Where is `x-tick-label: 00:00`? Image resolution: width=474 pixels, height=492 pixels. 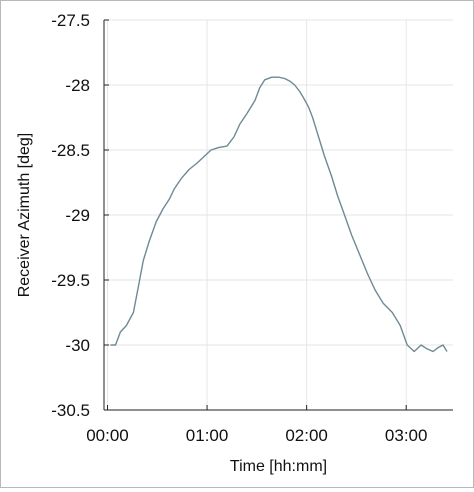 x-tick-label: 00:00 is located at coordinates (107, 435).